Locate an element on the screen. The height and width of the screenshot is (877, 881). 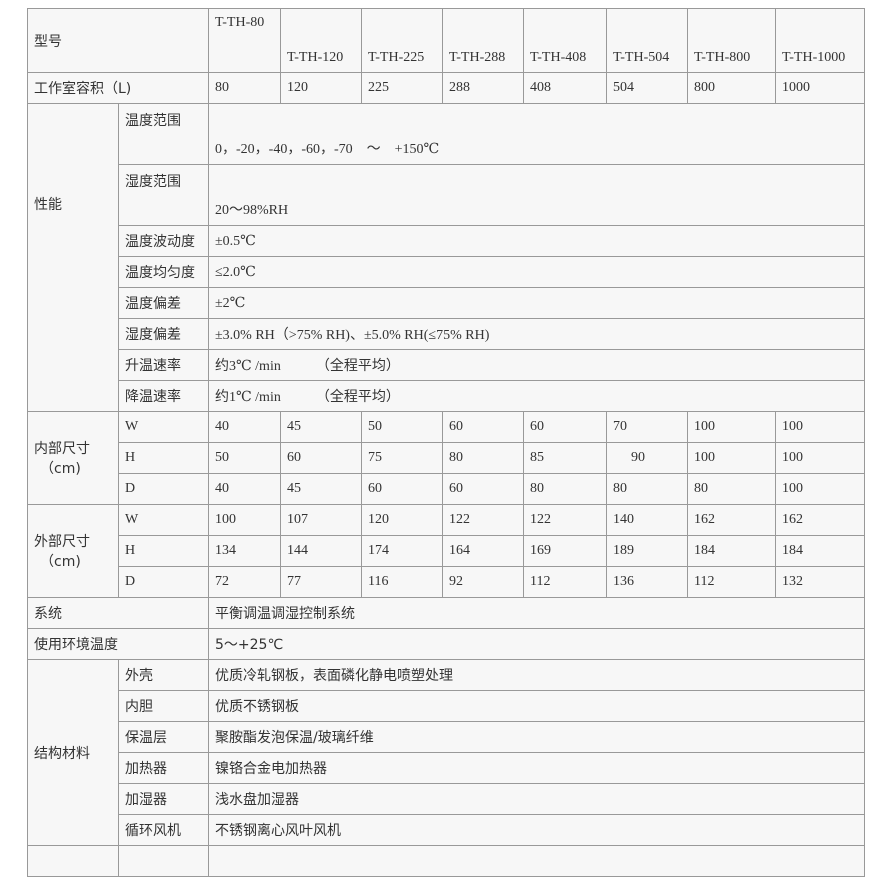
performance-item-label: 温度范围 is located at coordinates (163, 134).